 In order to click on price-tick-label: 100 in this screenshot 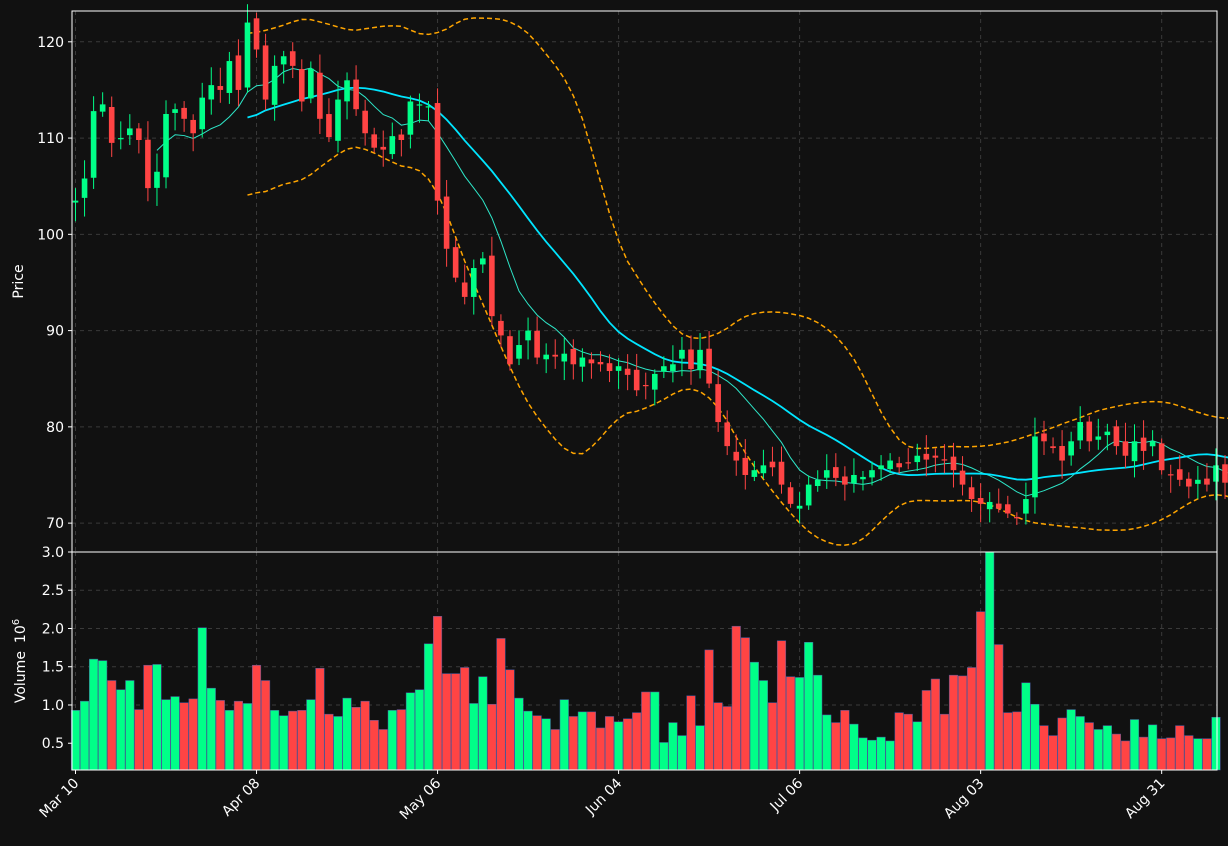, I will do `click(50, 235)`.